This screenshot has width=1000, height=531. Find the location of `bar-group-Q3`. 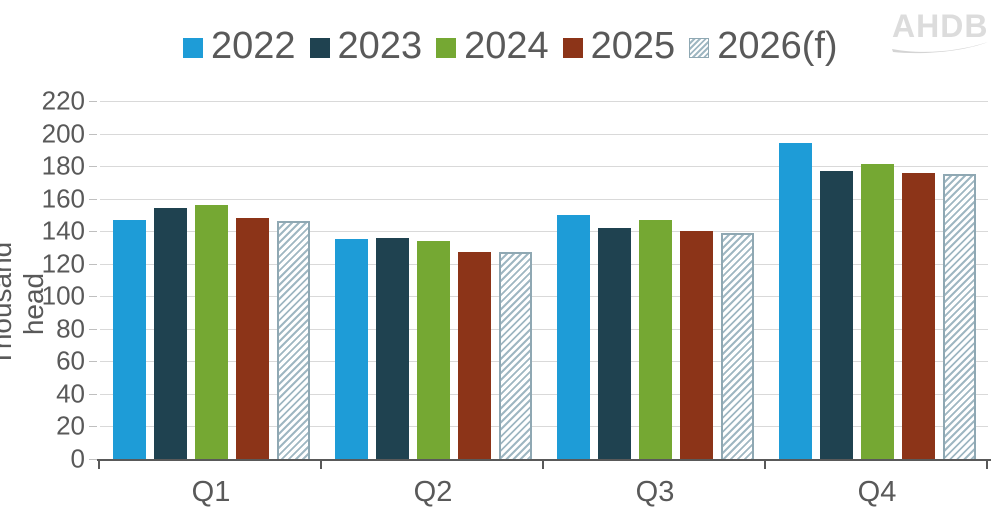

bar-group-Q3 is located at coordinates (655, 336).